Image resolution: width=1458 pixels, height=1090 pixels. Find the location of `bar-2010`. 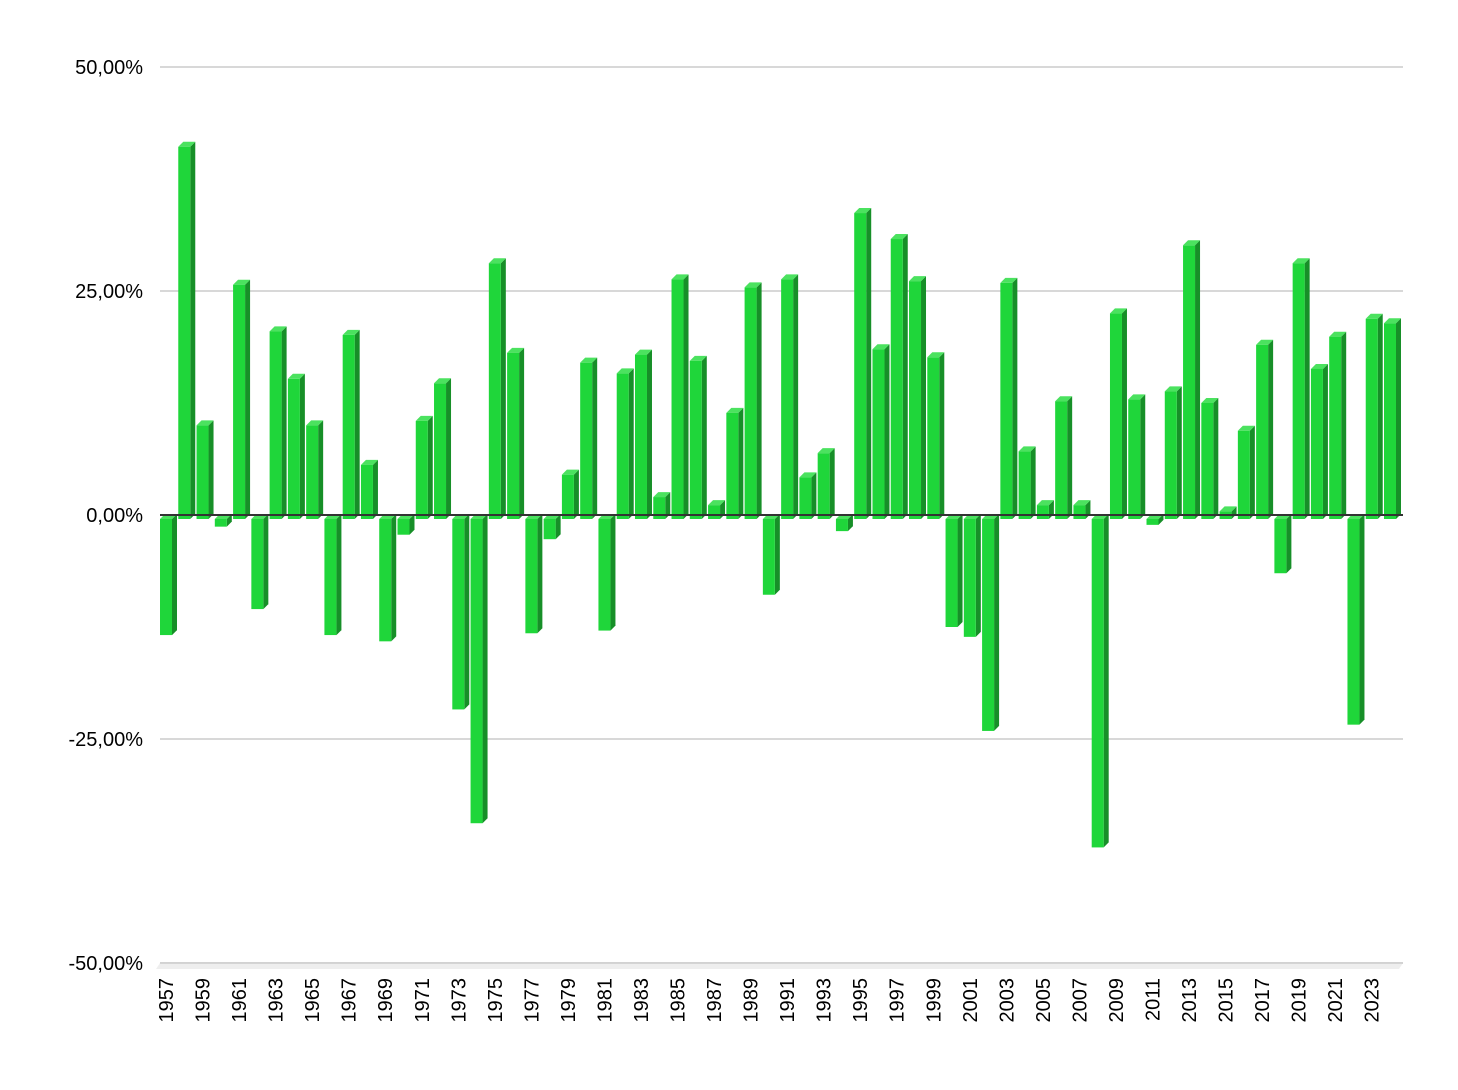

bar-2010 is located at coordinates (1137, 456).